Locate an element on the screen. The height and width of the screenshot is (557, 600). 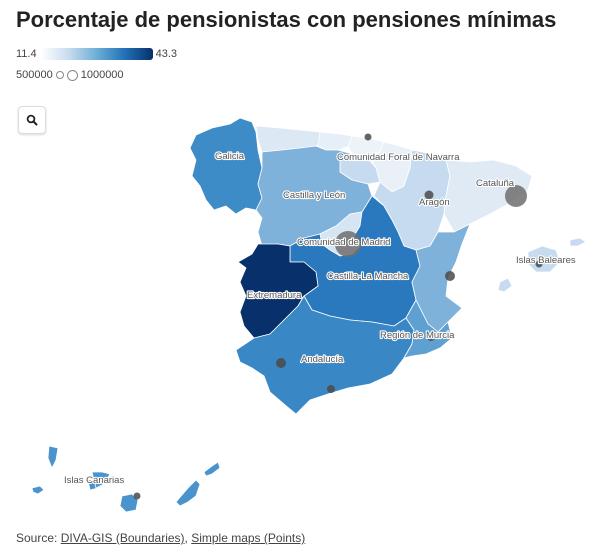
city-malaga is located at coordinates (331, 389).